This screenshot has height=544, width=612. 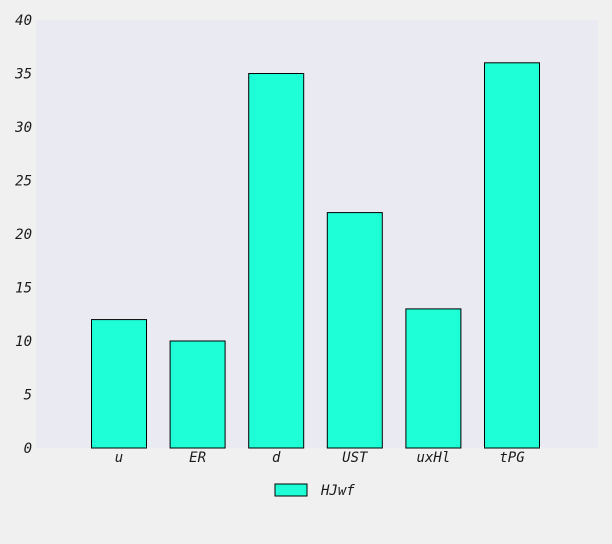 I want to click on bar-UST, so click(x=354, y=330).